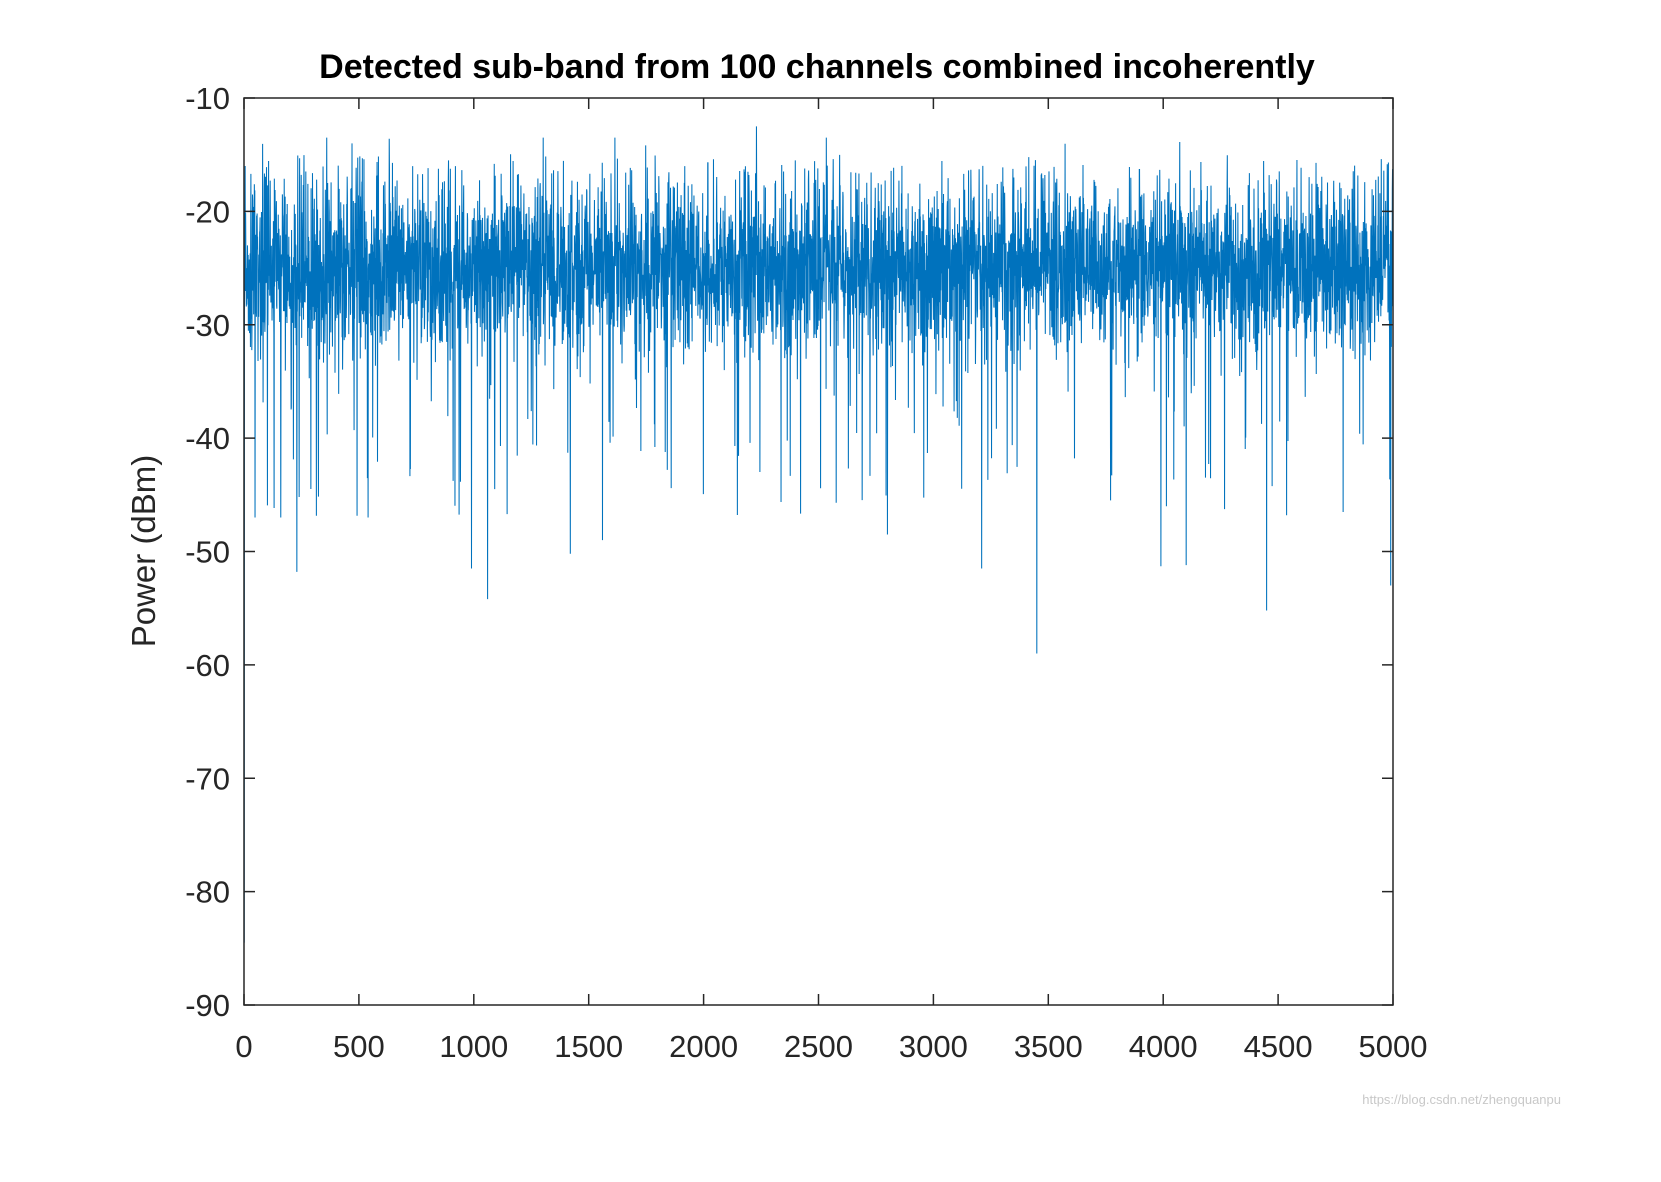 The width and height of the screenshot is (1661, 1182). I want to click on x-tick-label: 2000, so click(703, 1046).